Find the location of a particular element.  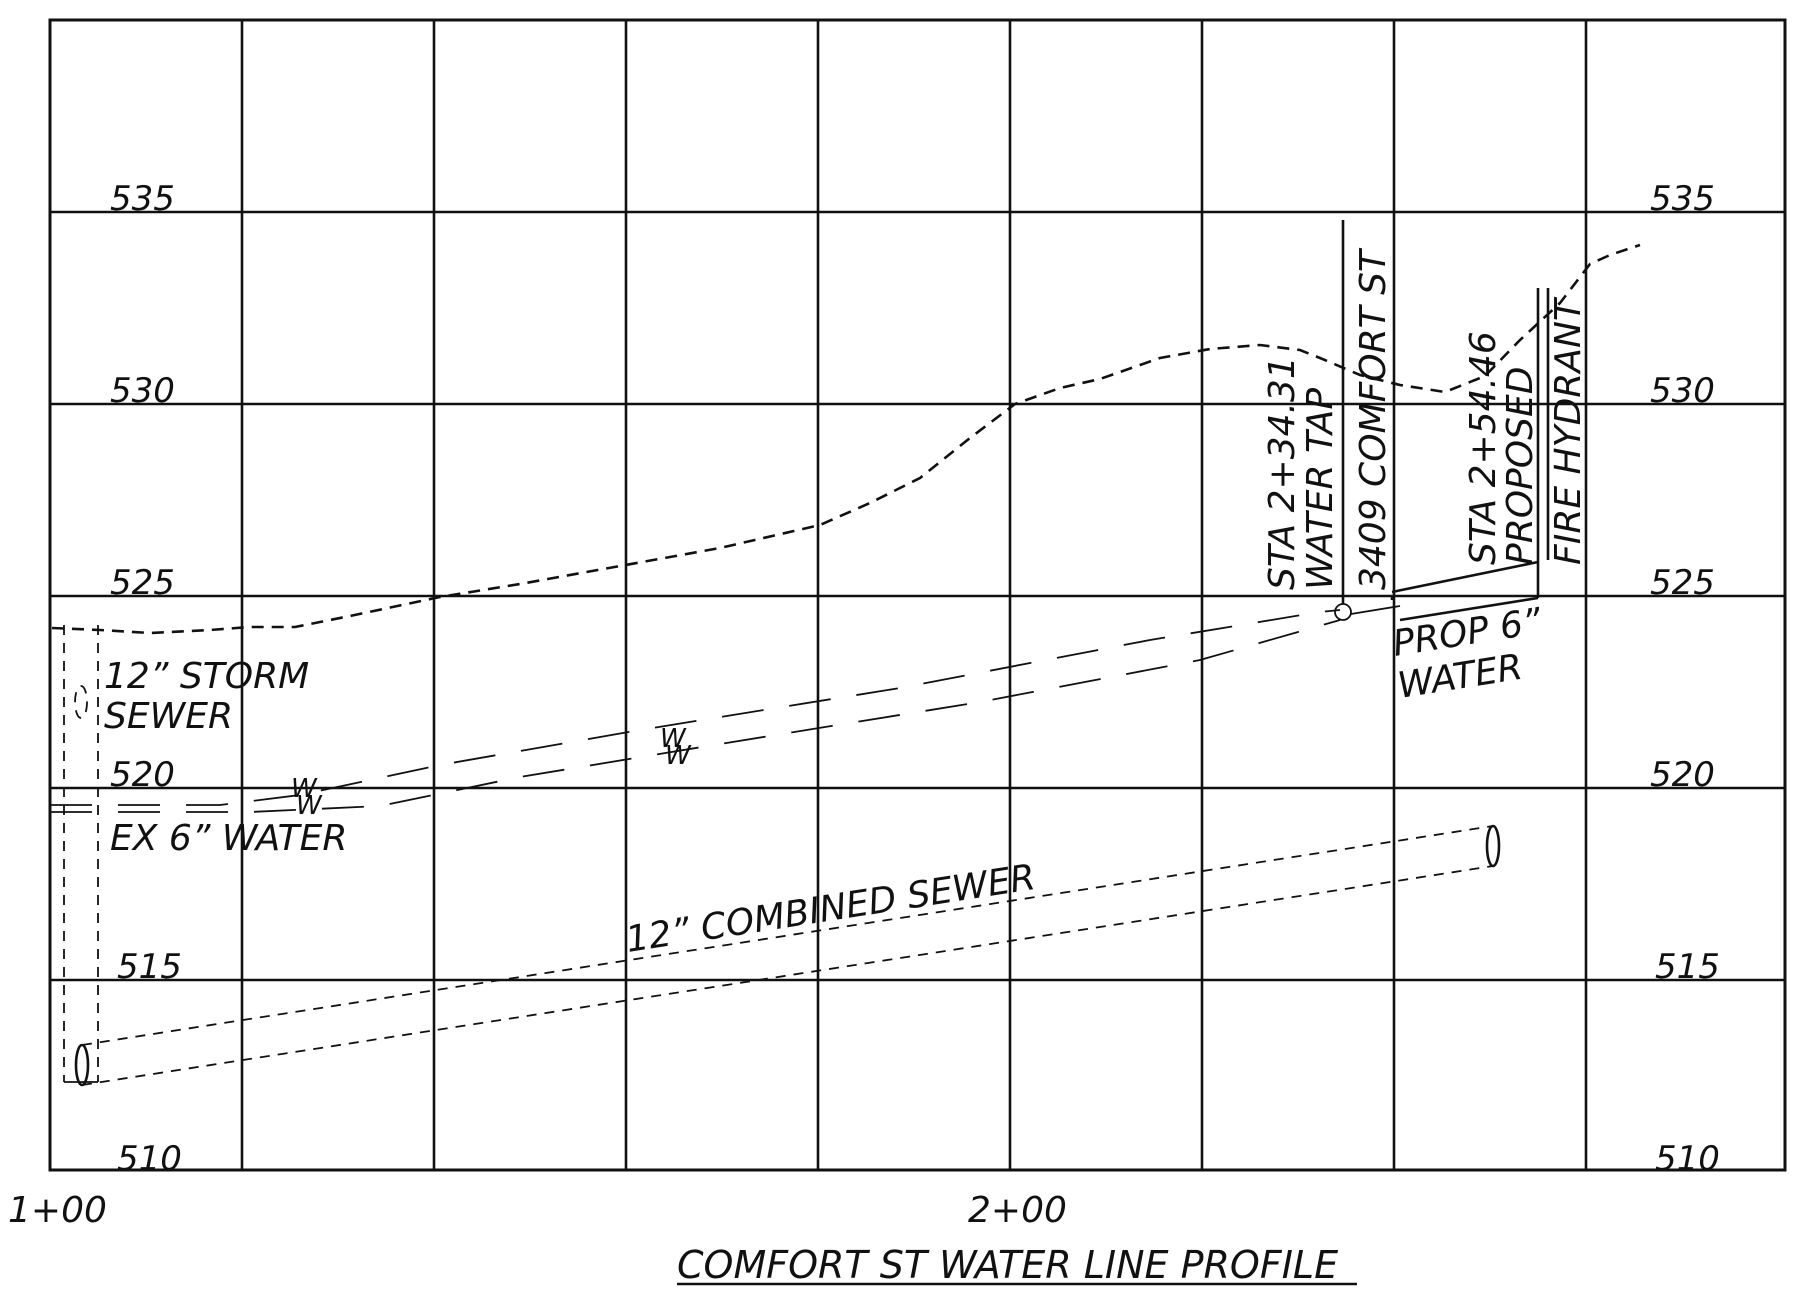

water-tap-label-2: WATER TAP is located at coordinates (1320, 489).